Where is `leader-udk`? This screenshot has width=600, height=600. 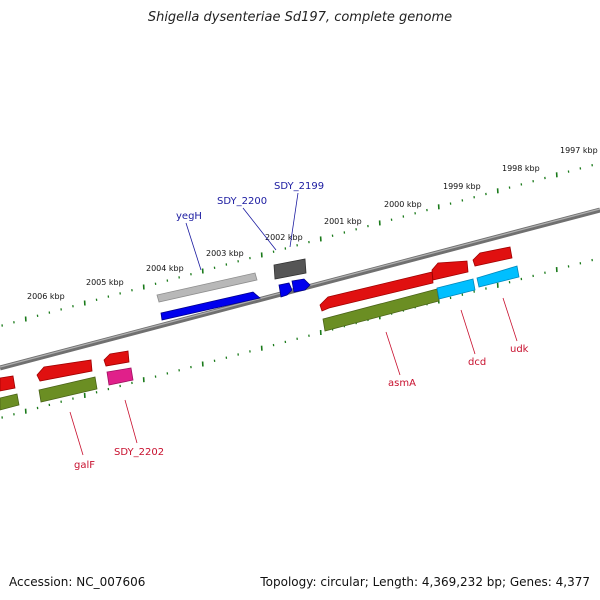 leader-udk is located at coordinates (510, 319).